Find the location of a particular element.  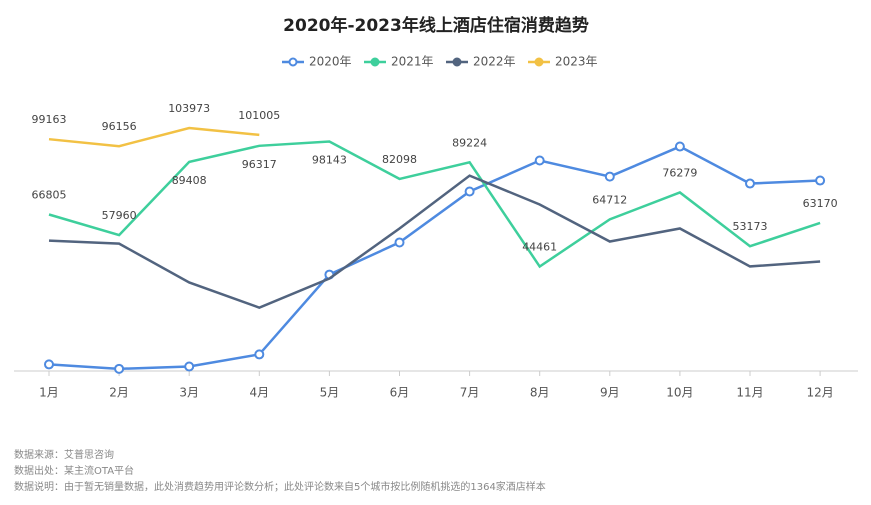

data-label: 66805 is located at coordinates (49, 195).